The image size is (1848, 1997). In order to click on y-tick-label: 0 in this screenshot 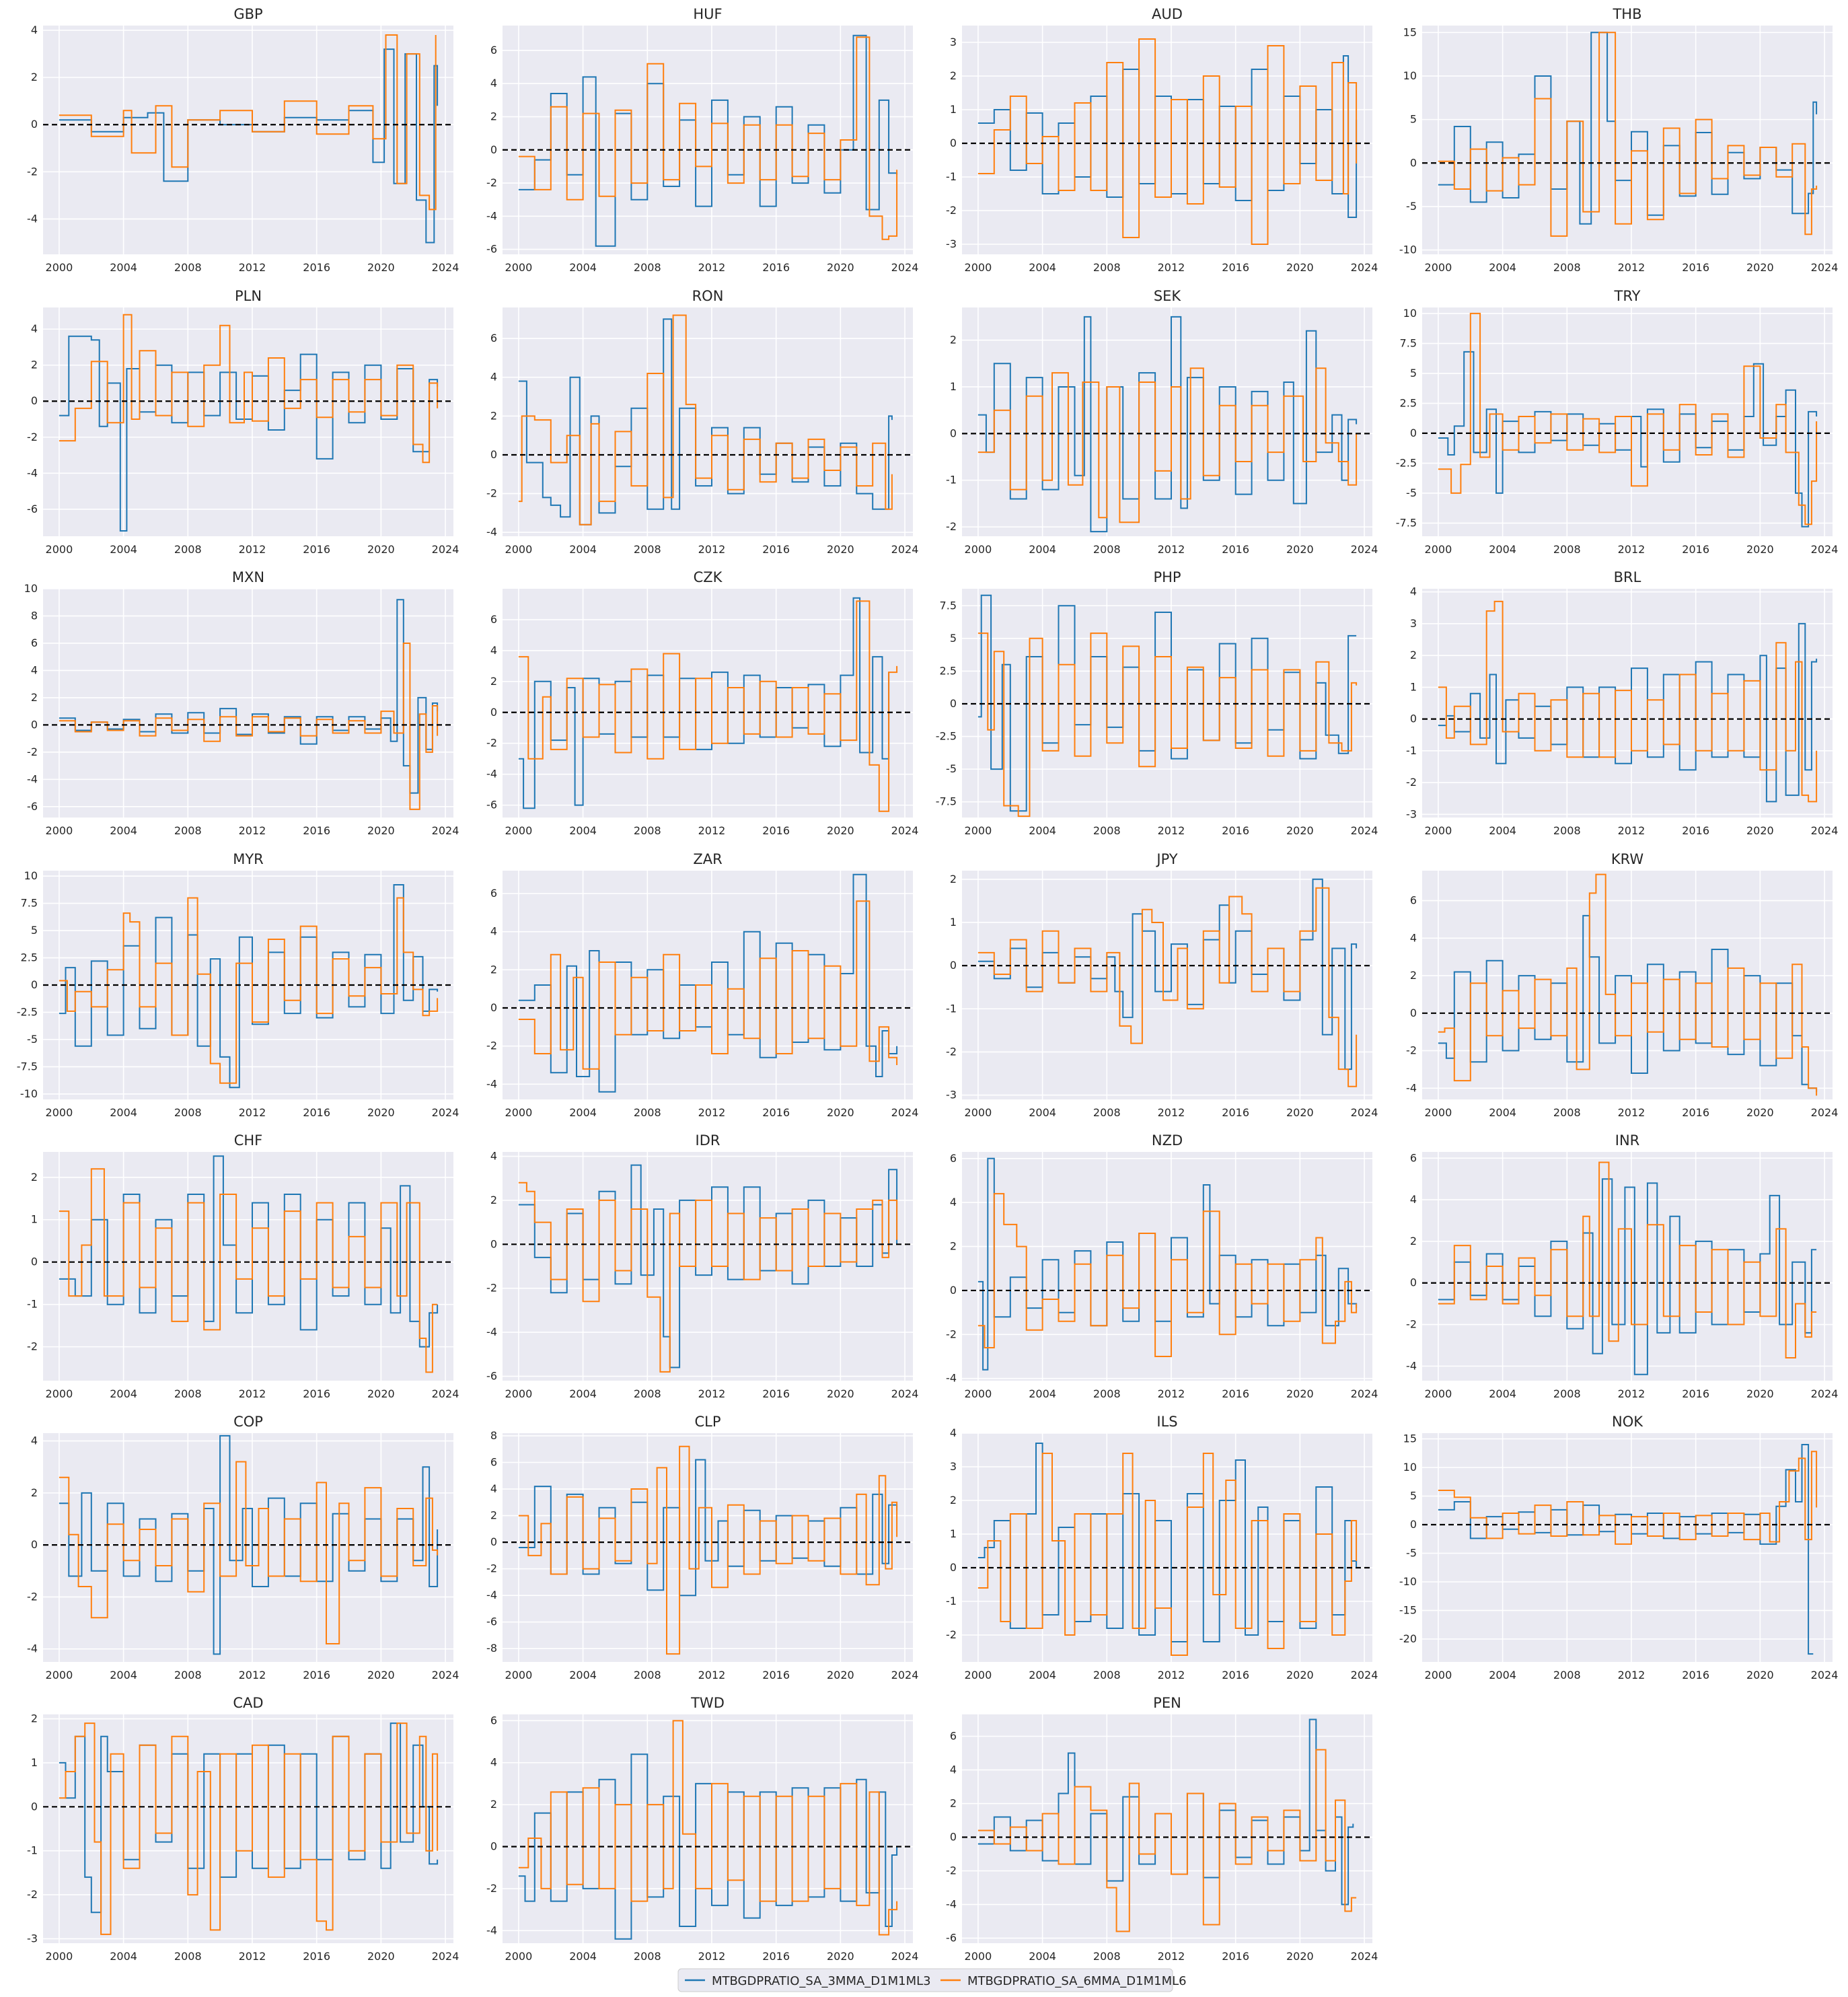, I will do `click(1413, 1524)`.